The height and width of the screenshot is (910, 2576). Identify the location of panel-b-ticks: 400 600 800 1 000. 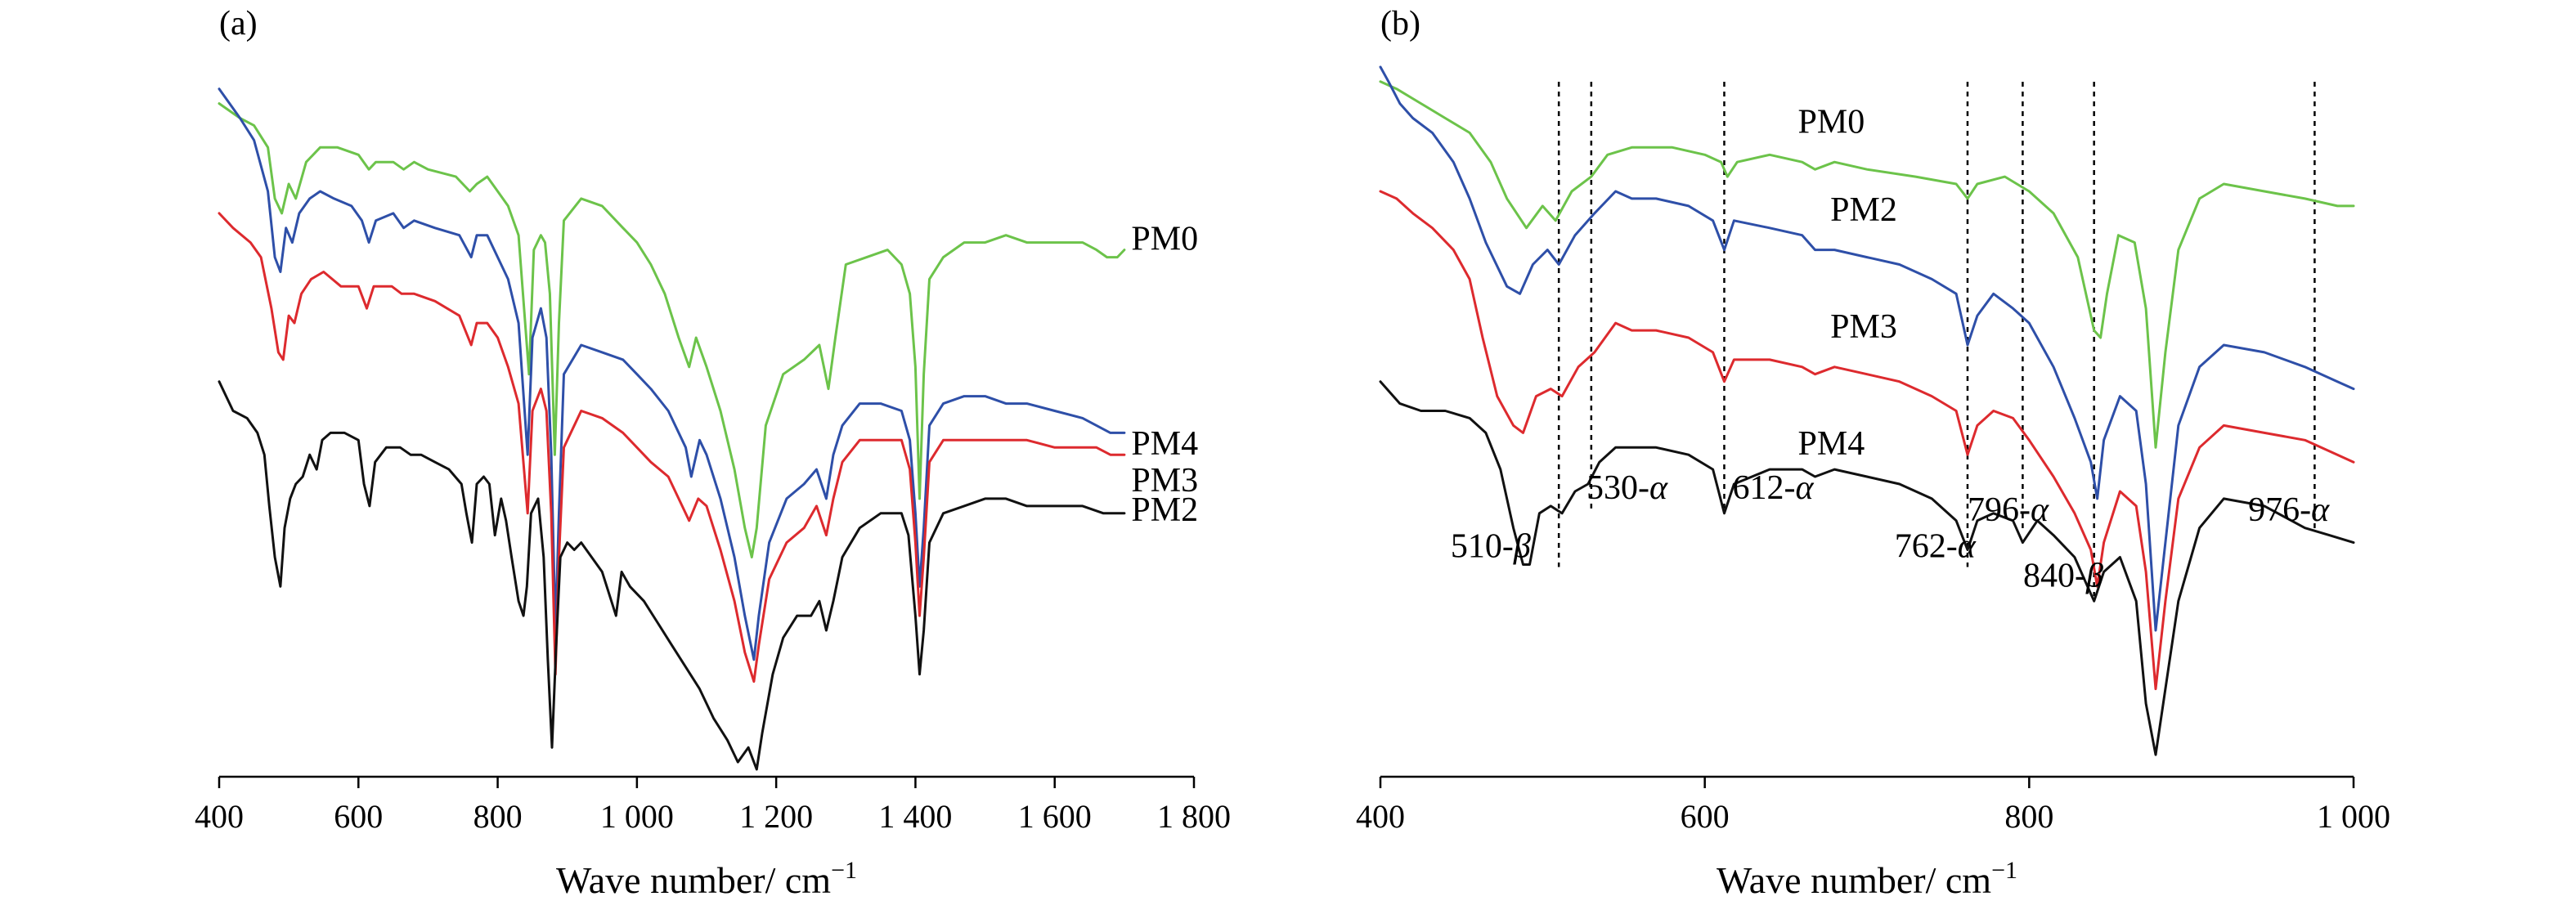
(1873, 806).